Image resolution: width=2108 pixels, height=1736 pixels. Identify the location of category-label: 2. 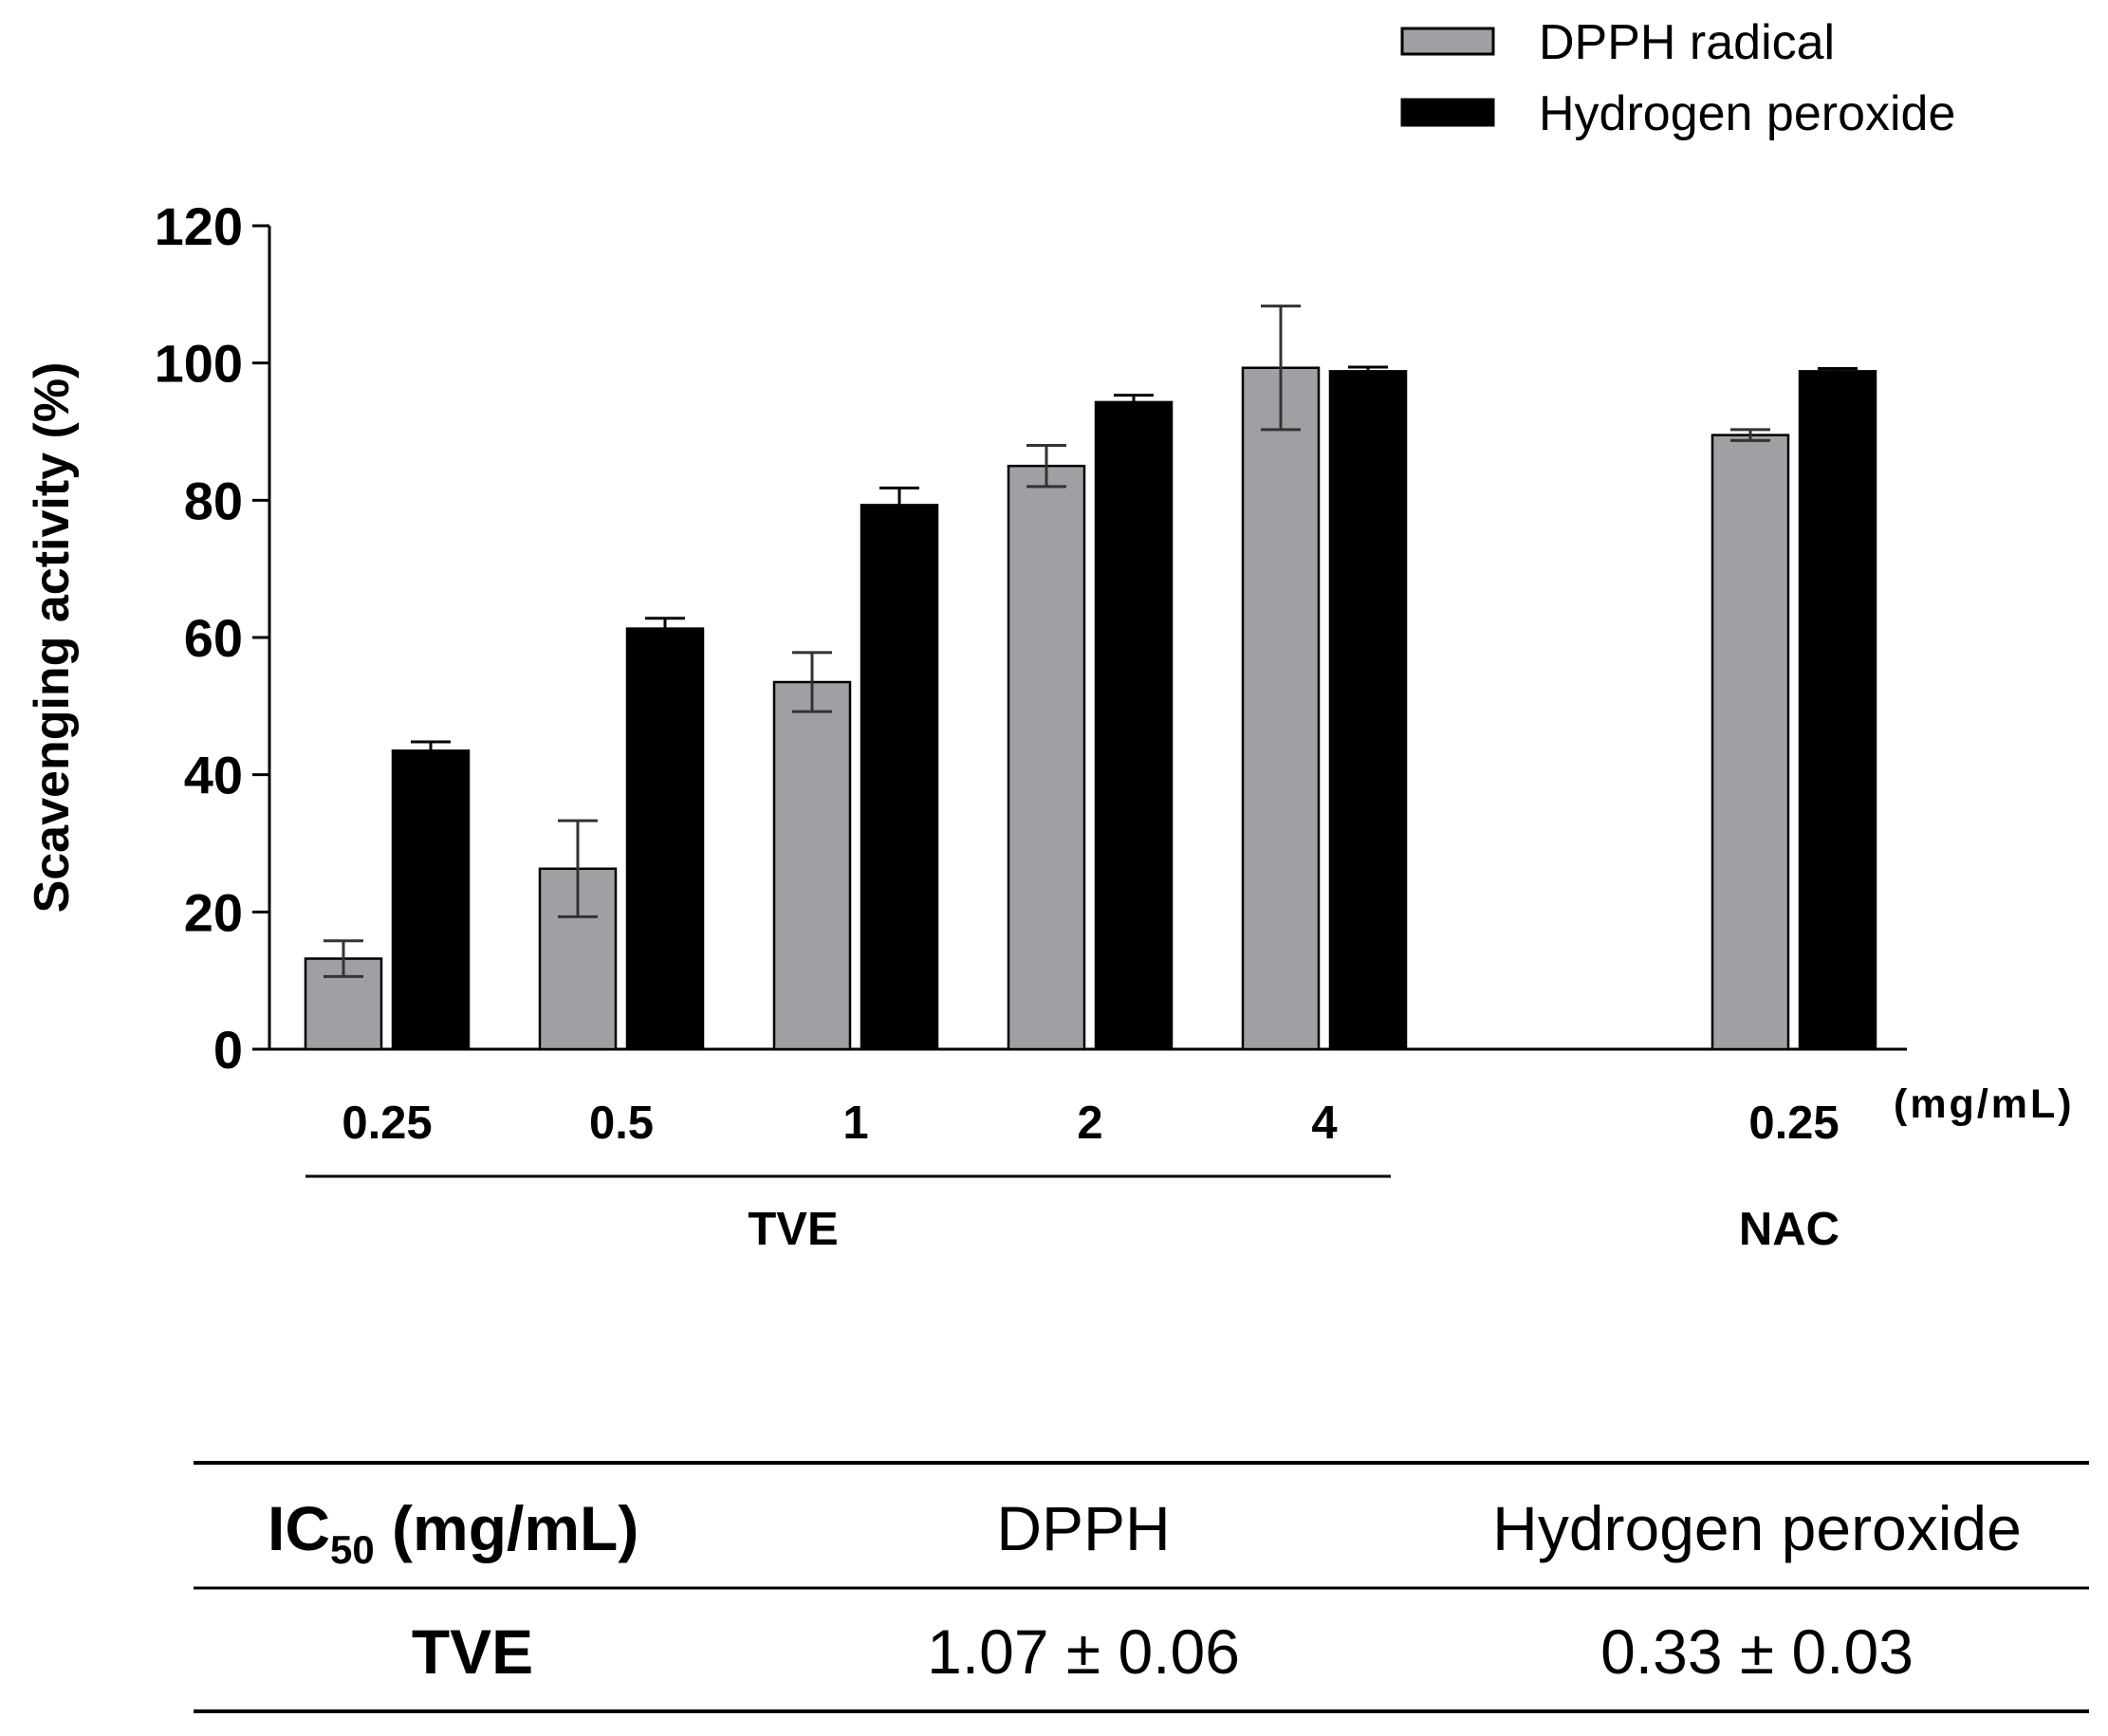
(1089, 1123).